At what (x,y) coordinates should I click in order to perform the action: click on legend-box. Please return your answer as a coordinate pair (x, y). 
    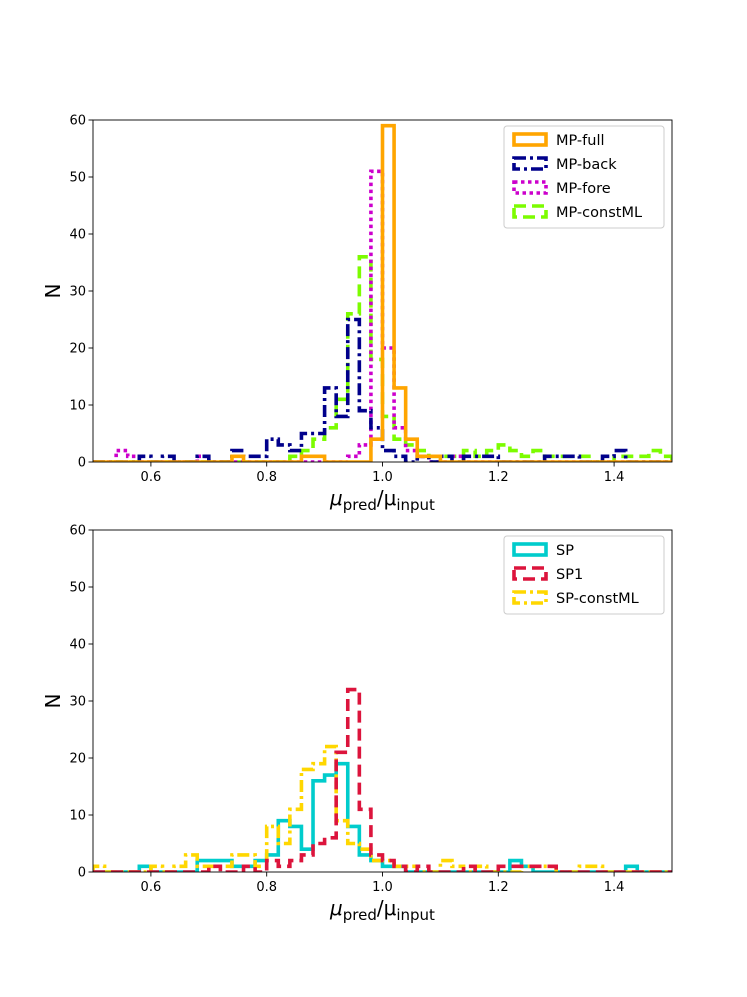
    Looking at the image, I should click on (584, 177).